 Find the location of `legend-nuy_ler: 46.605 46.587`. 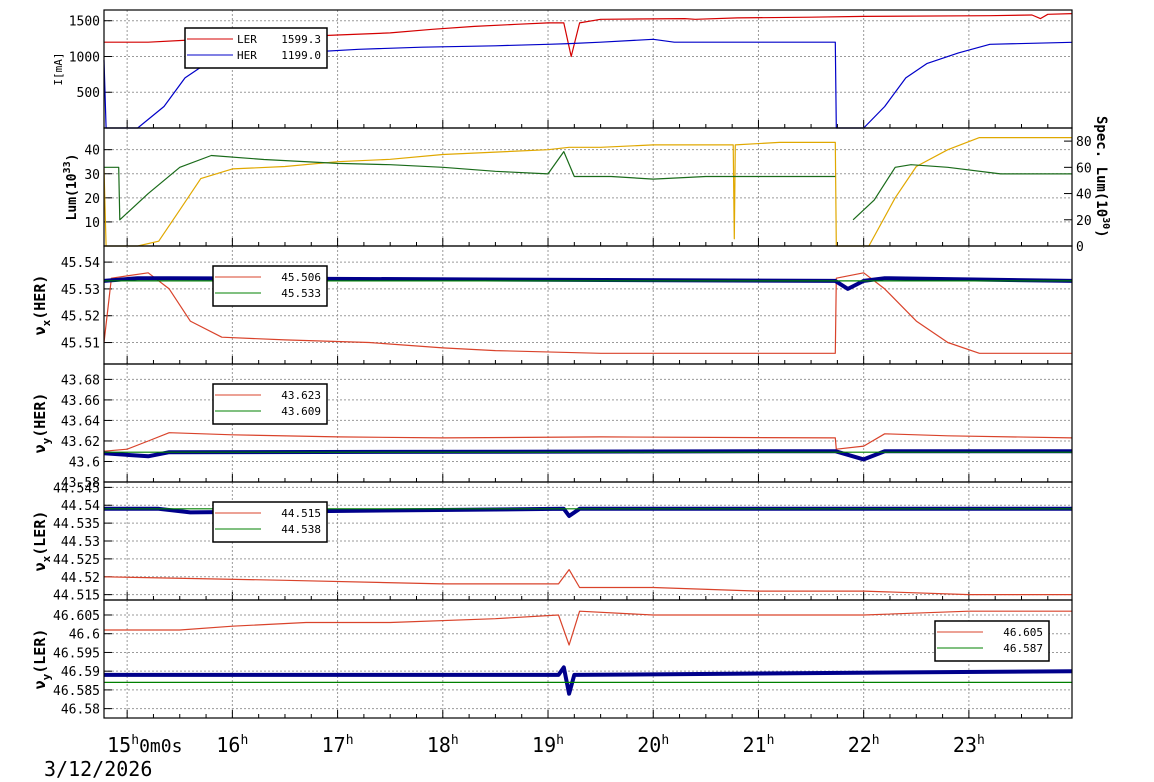

legend-nuy_ler: 46.605 46.587 is located at coordinates (992, 641).